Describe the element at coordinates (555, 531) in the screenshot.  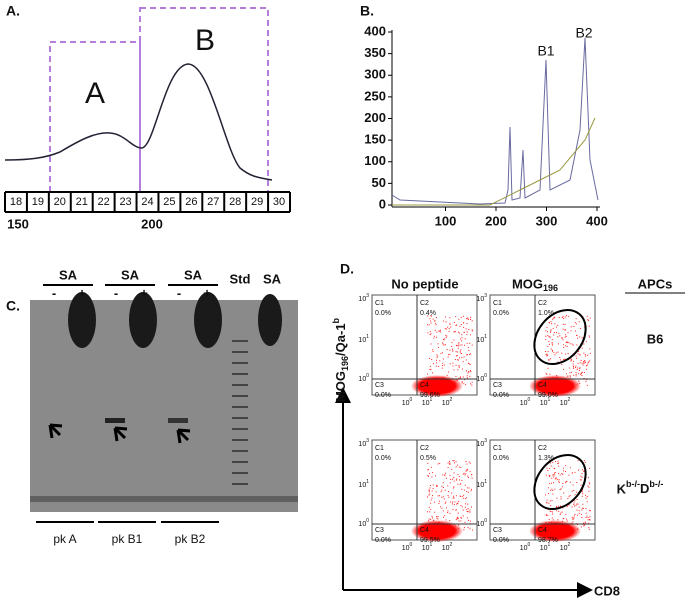
I see `event-cluster` at that location.